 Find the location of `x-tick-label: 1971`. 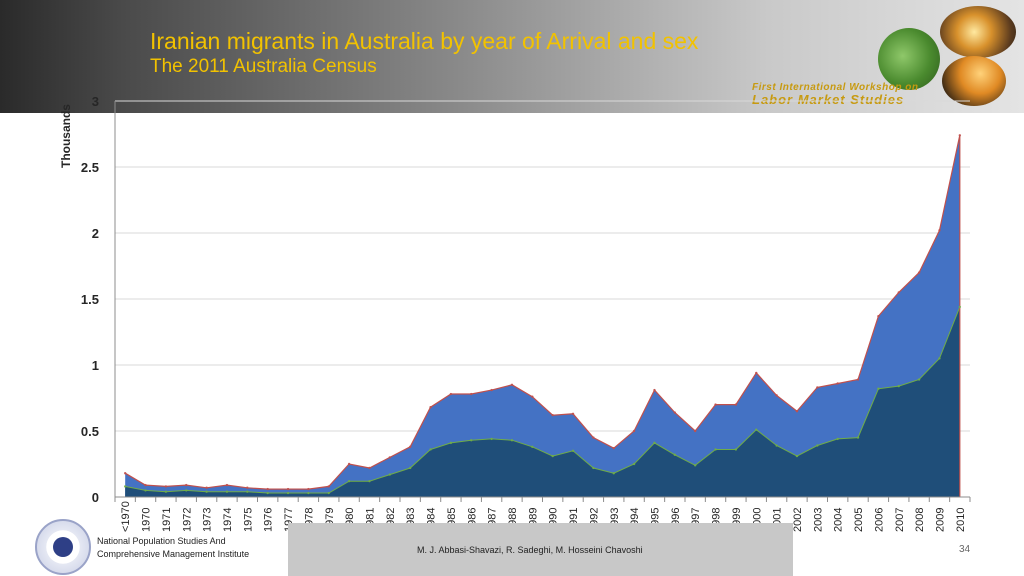

x-tick-label: 1971 is located at coordinates (167, 520).